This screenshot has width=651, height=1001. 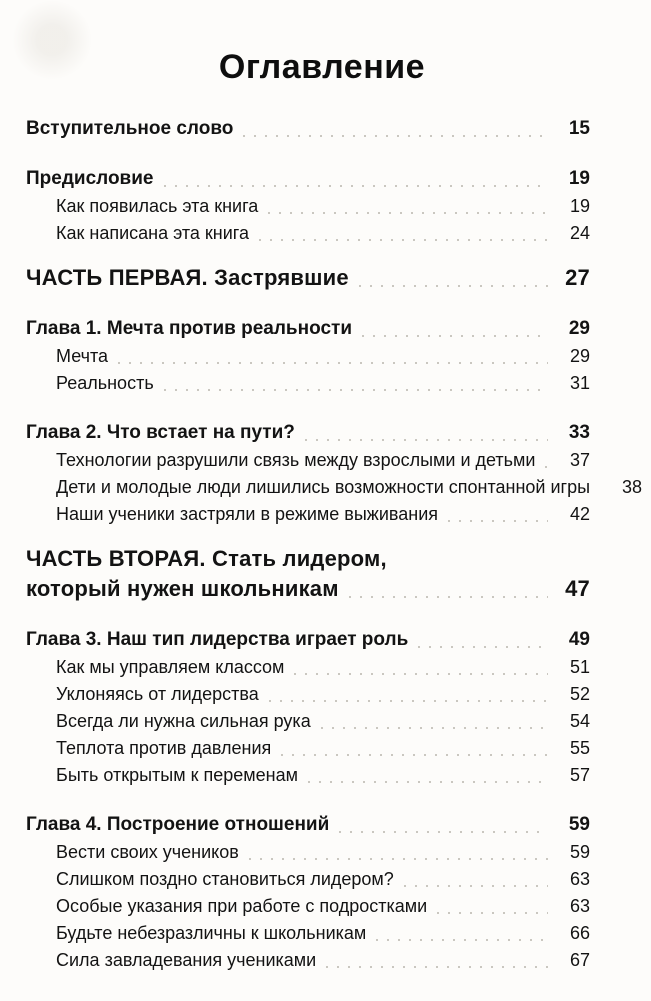 I want to click on toc-entry-sub: Сила завладевания учениками 67, so click(x=308, y=960).